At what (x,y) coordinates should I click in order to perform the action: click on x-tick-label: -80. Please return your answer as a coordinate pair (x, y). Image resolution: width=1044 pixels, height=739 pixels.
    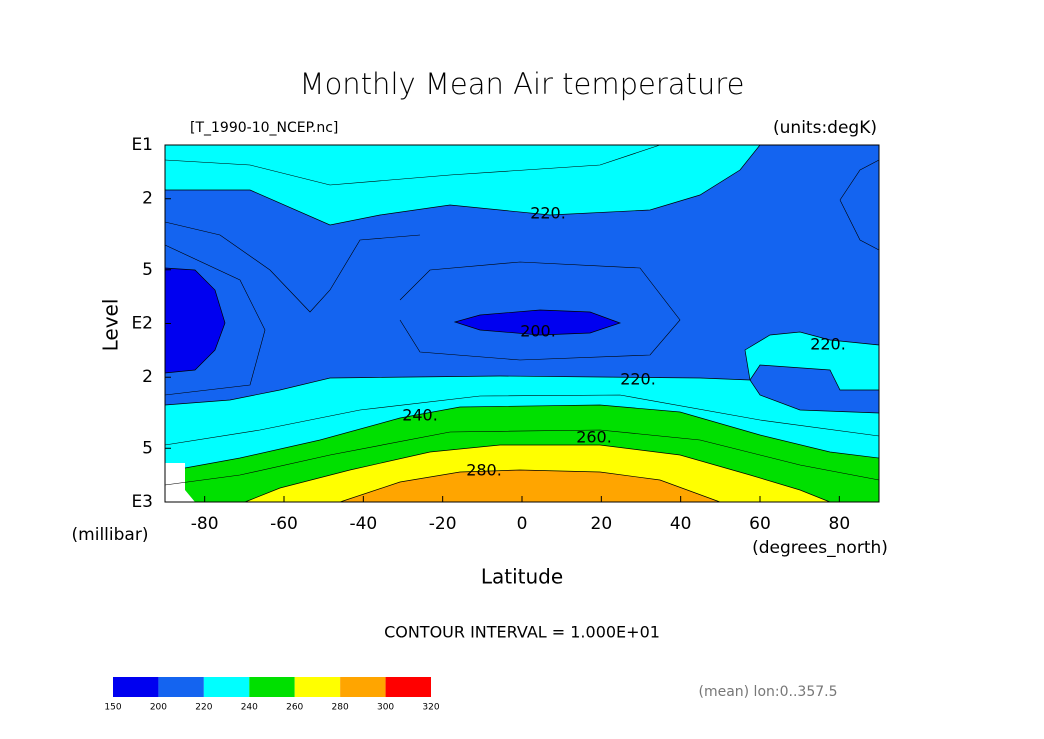
    Looking at the image, I should click on (205, 524).